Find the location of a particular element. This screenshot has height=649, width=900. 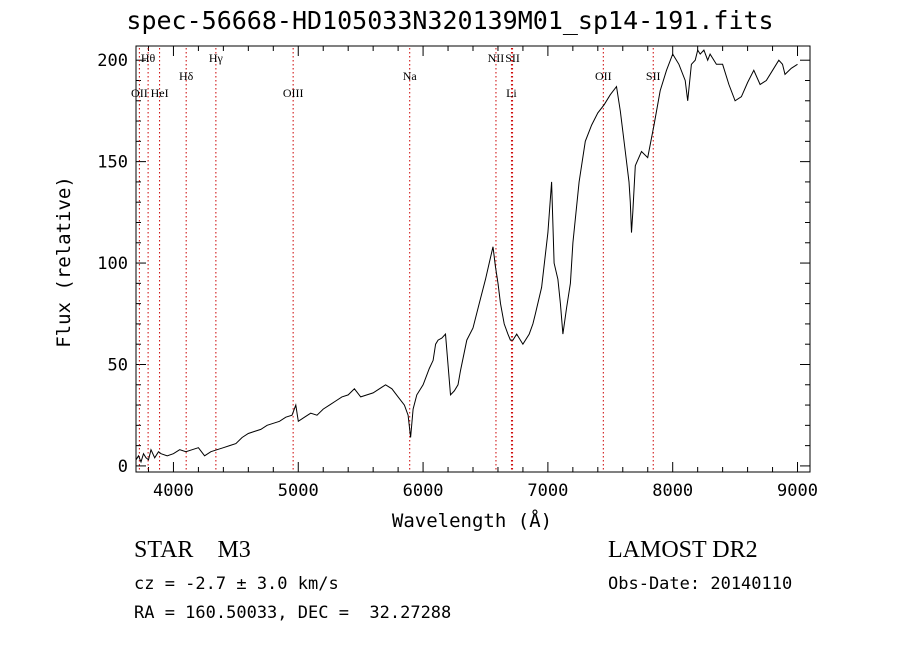

y-tick-label: 0 is located at coordinates (123, 467).